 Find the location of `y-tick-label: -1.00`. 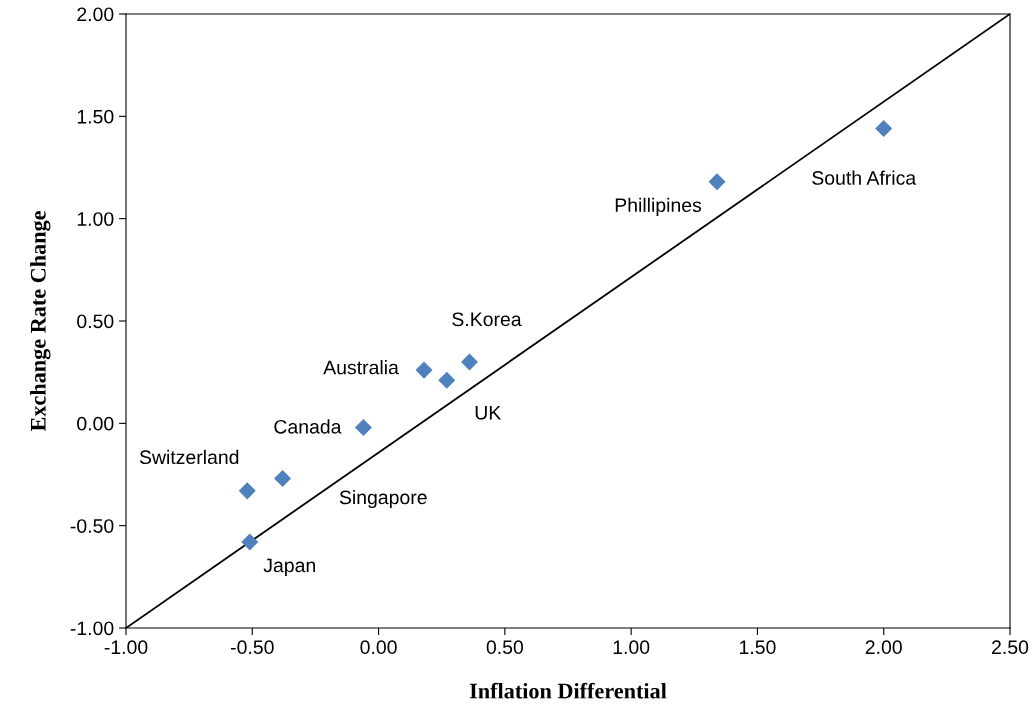

y-tick-label: -1.00 is located at coordinates (92, 628).